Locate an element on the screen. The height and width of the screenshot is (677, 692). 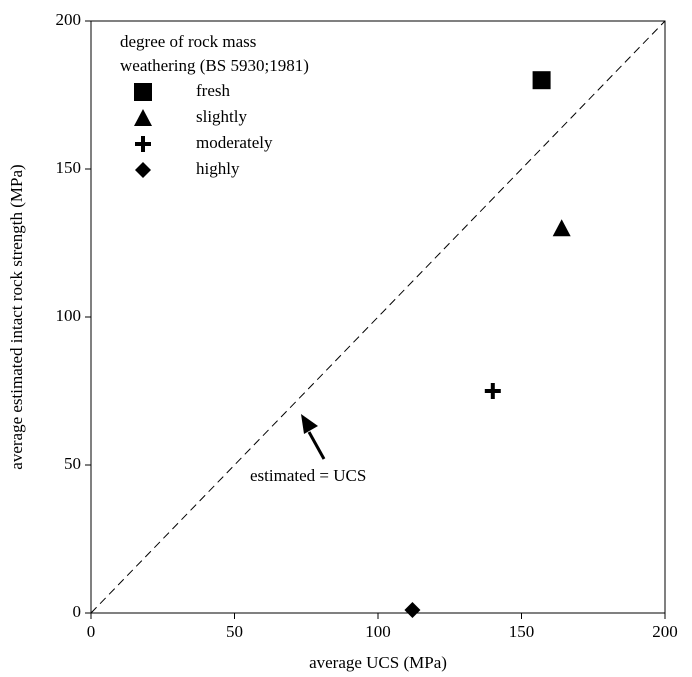
y-tick-label: 0 is located at coordinates (77, 611).